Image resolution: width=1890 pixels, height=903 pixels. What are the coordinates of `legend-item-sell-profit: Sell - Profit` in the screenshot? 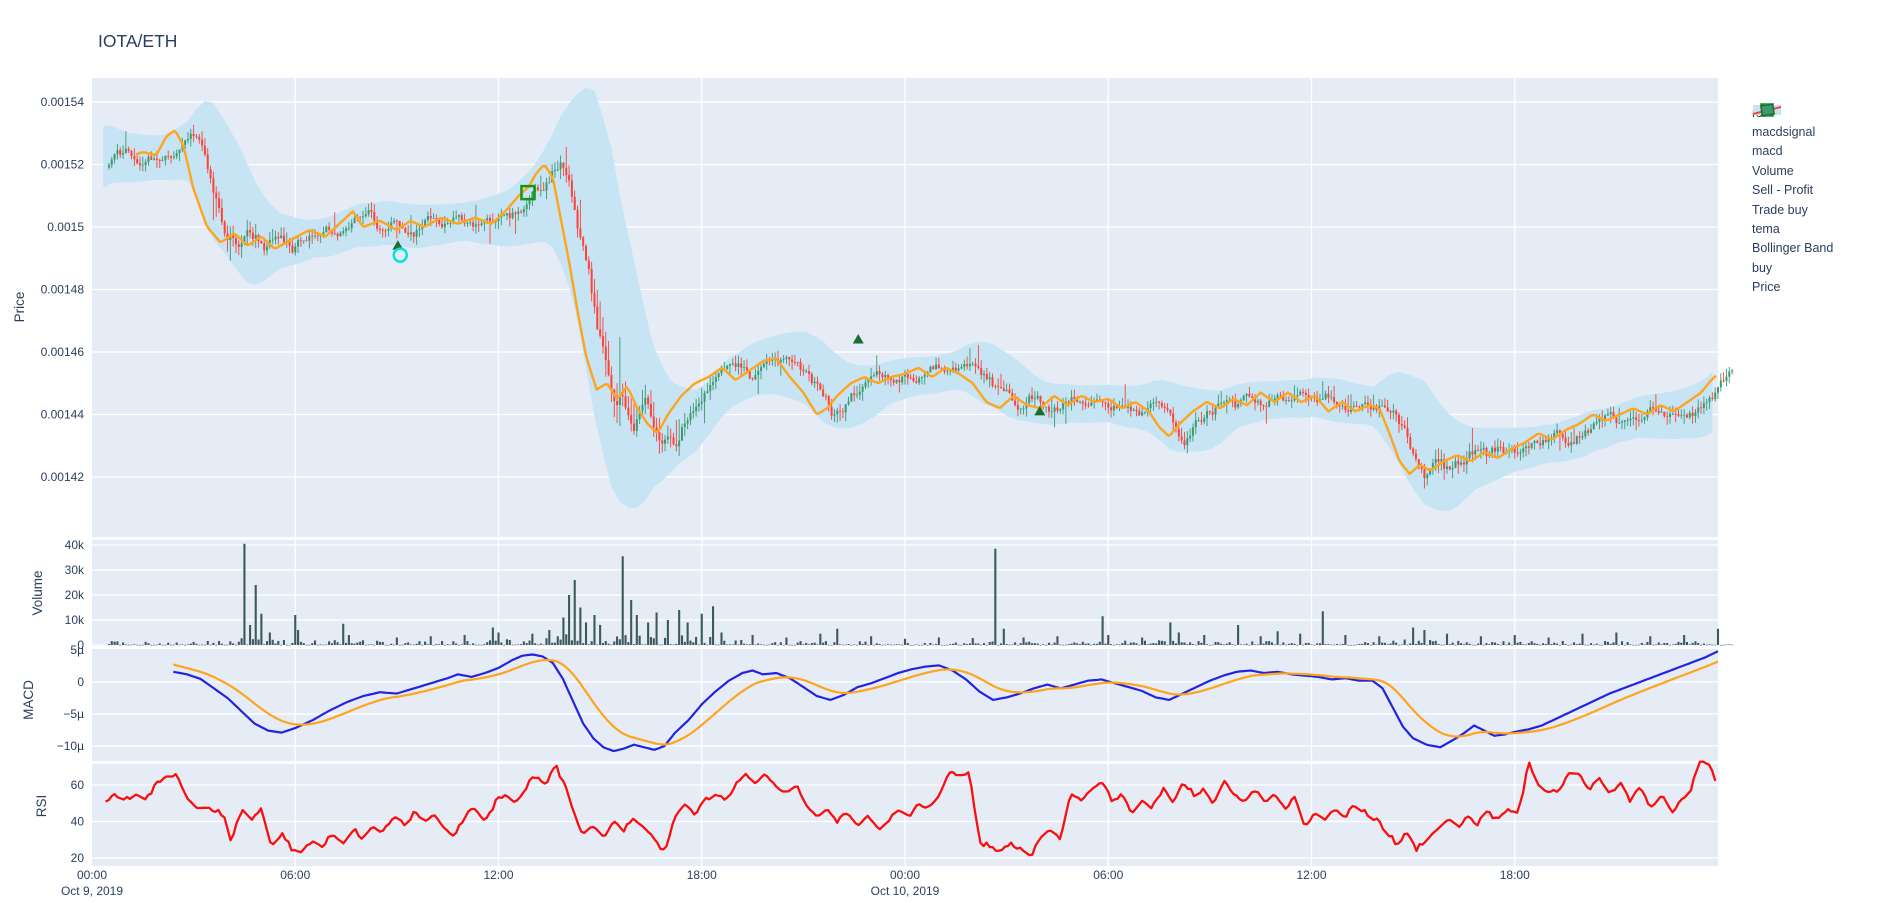 It's located at (1792, 151).